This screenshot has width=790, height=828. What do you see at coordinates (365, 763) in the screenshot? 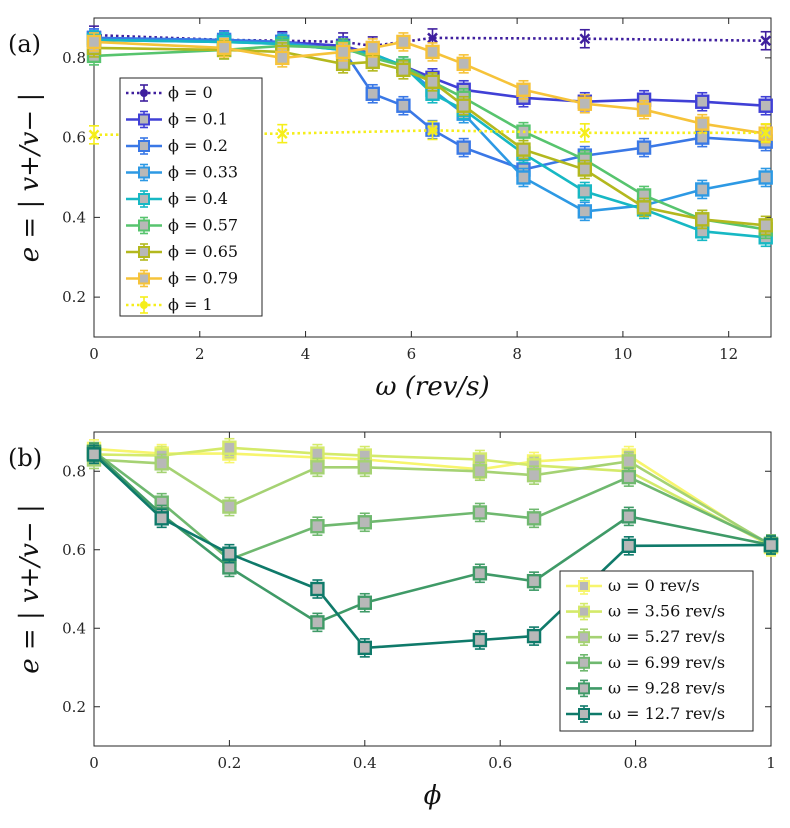
I see `x-tick-label: 0.4` at bounding box center [365, 763].